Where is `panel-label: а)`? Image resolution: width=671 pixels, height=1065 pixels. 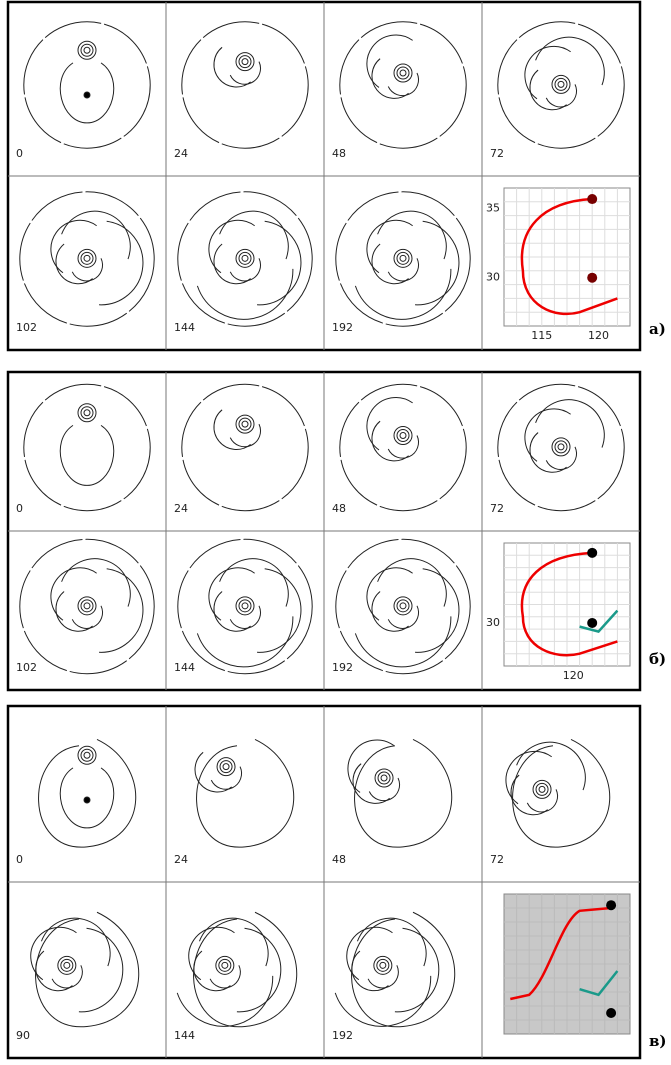
panel-label: а) is located at coordinates (657, 329).